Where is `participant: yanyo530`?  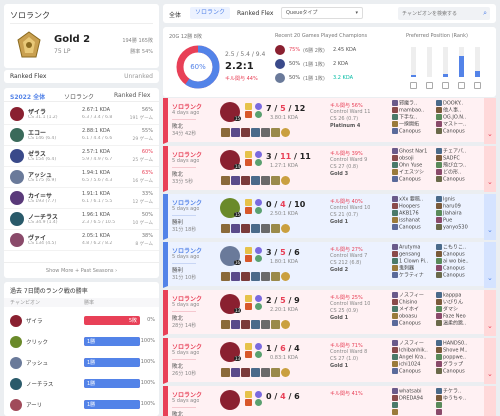
participant: yanyo530 is located at coordinates (457, 227).